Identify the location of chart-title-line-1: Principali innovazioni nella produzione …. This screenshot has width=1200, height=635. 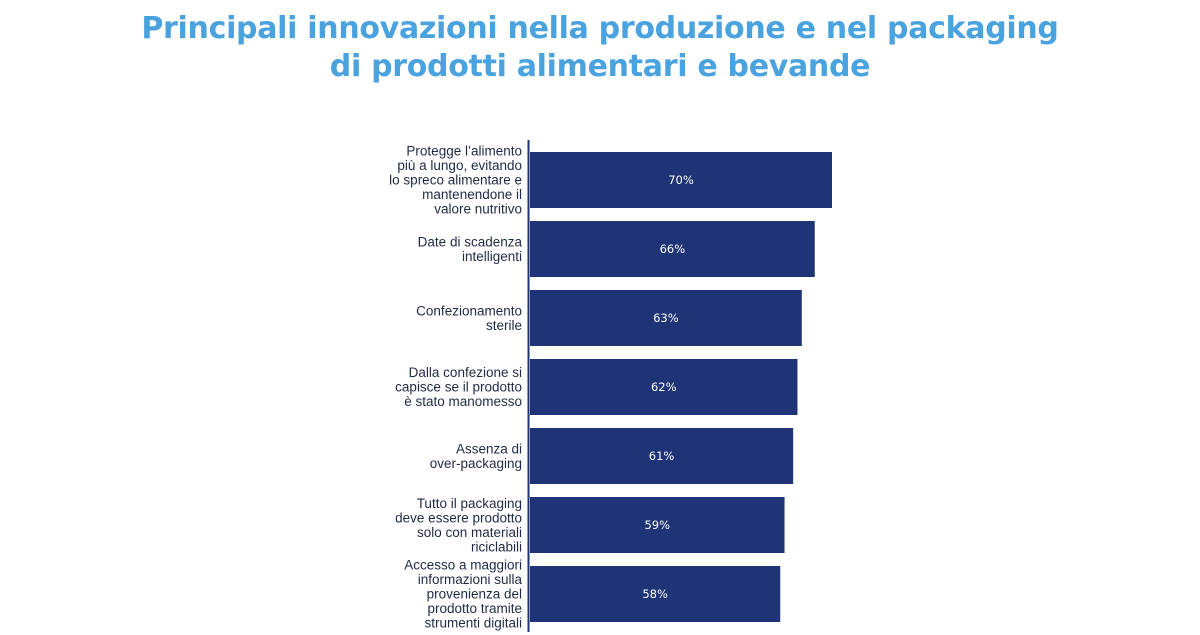
(600, 28).